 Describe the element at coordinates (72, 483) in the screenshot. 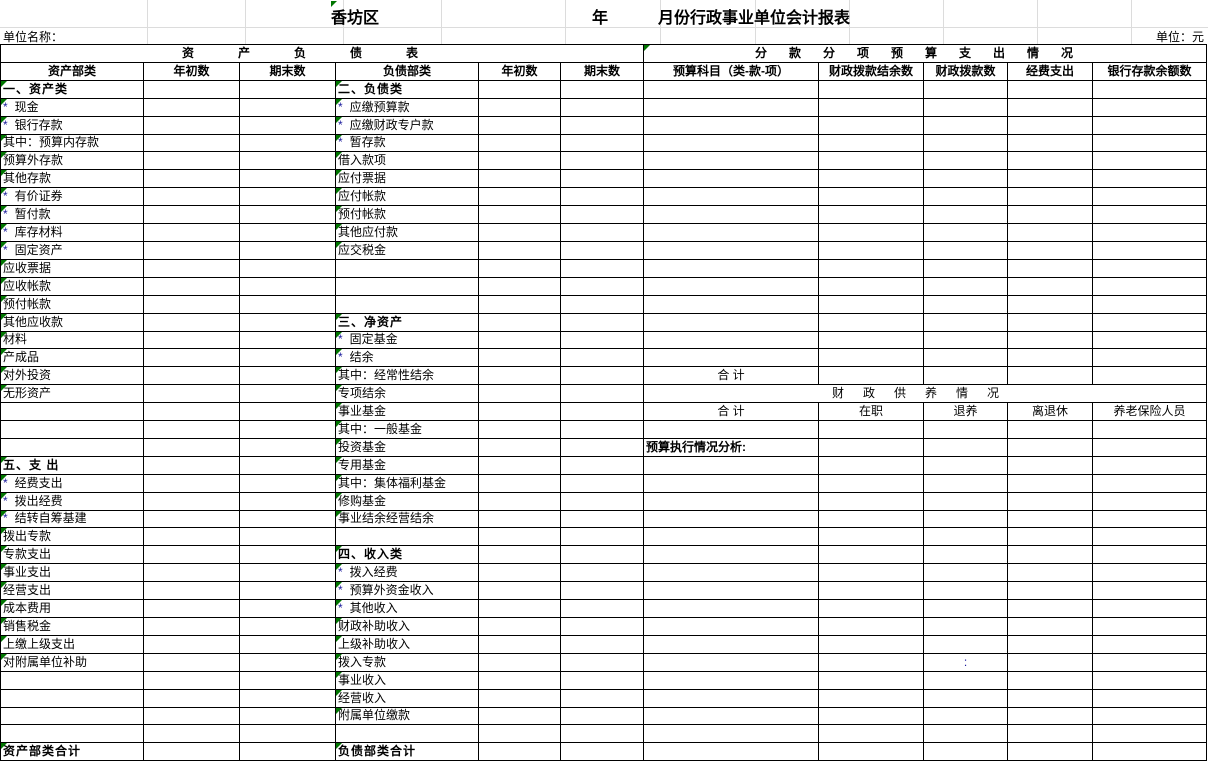

I see `asset-row-label: * 经费支出` at that location.